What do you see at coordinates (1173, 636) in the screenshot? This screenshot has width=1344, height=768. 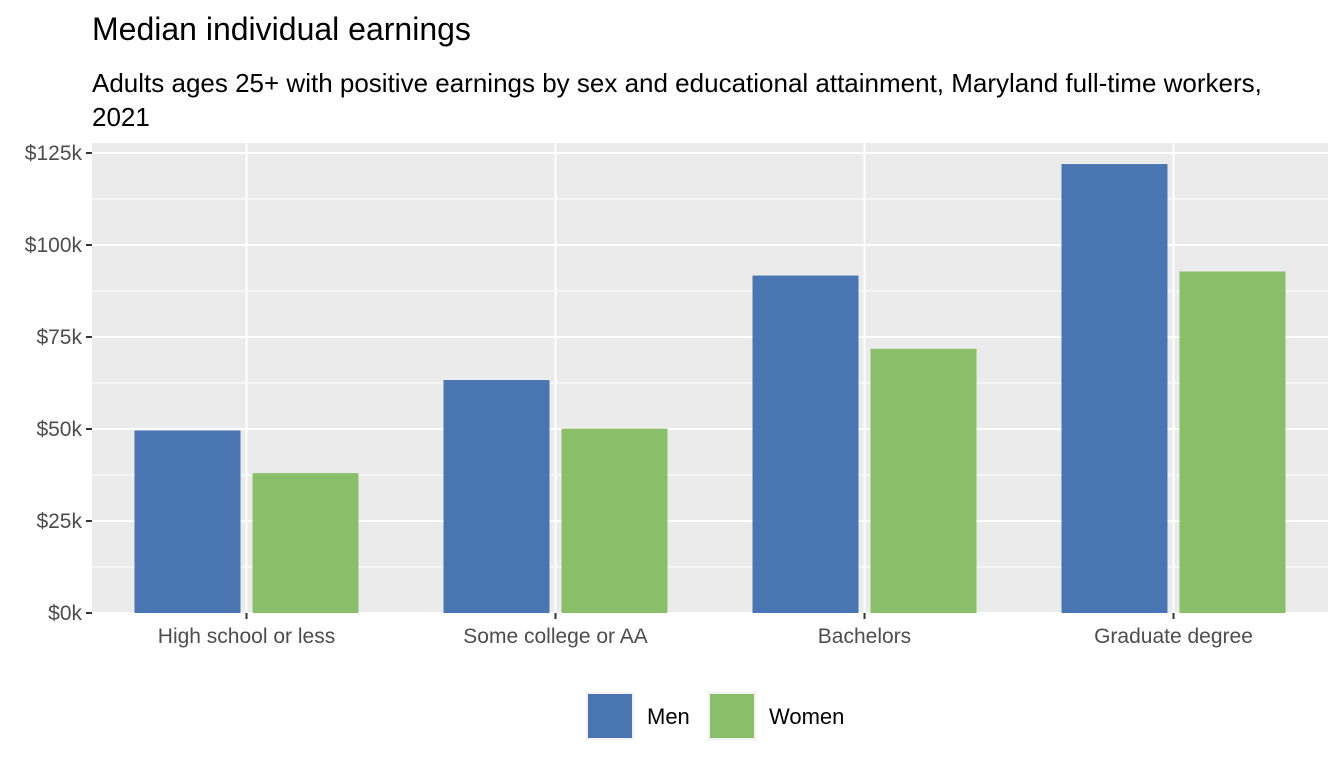 I see `x-tick-label: Graduate degree` at bounding box center [1173, 636].